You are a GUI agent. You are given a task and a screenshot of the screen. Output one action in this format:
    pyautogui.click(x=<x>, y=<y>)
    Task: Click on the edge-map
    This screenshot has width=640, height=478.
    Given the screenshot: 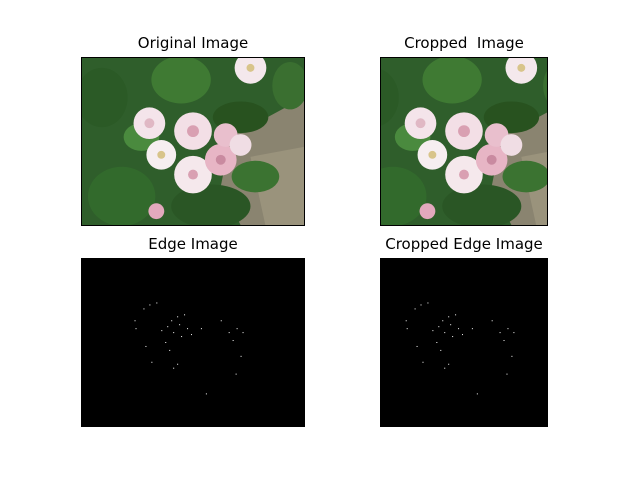 What is the action you would take?
    pyautogui.click(x=193, y=342)
    